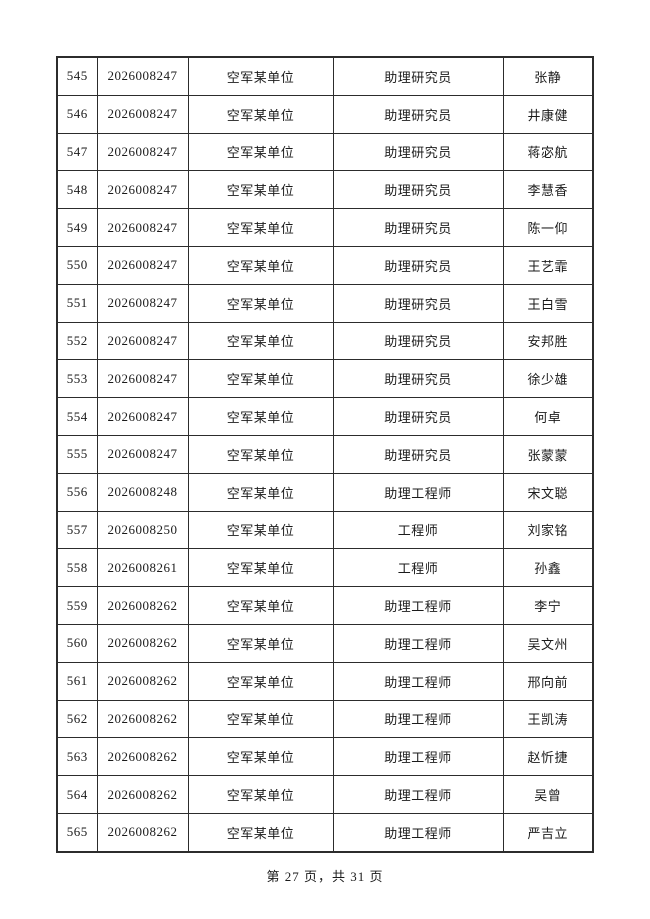 The height and width of the screenshot is (919, 650). Describe the element at coordinates (325, 190) in the screenshot. I see `table-row: 548 2026008247 空军某单位 助理研究员 李慧香` at that location.